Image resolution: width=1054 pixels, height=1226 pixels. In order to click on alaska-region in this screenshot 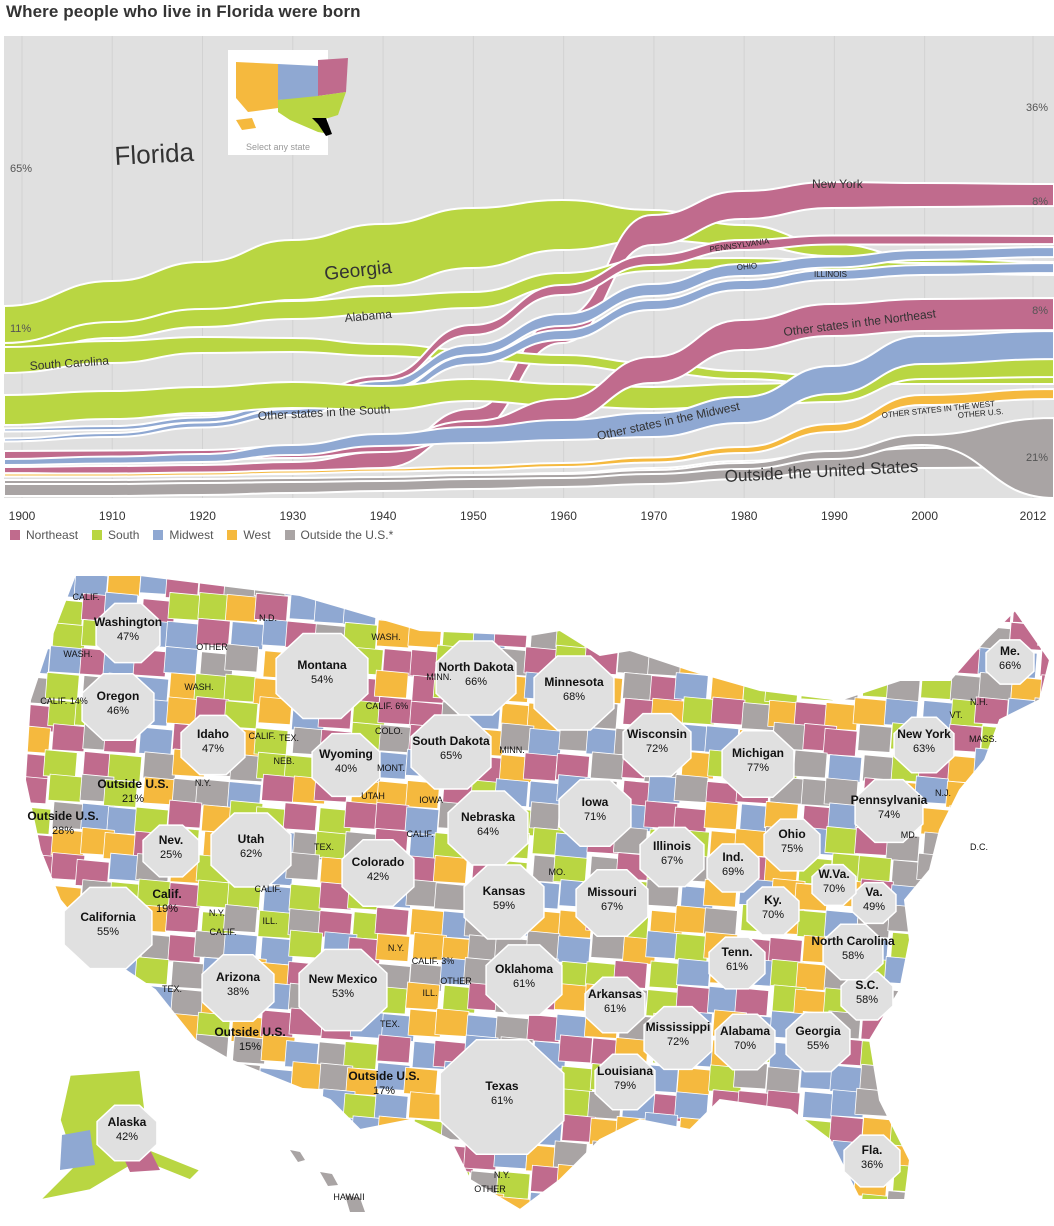, I will do `click(119, 1135)`.